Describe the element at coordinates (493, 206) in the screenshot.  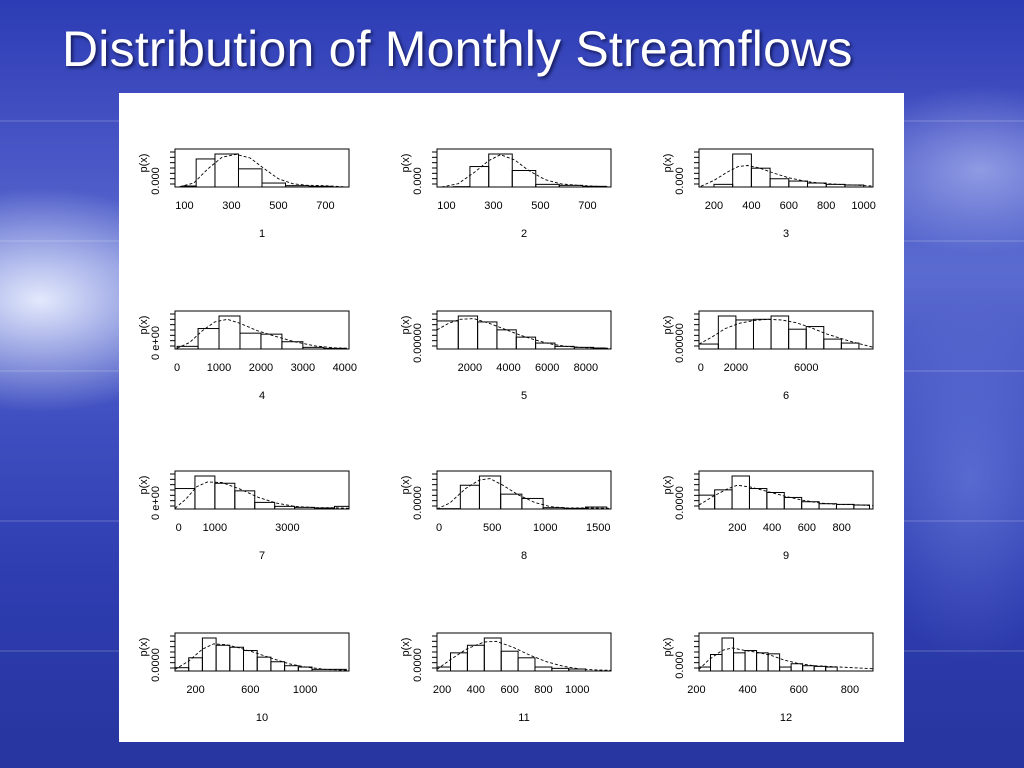
I see `x-tick-label: 300` at that location.